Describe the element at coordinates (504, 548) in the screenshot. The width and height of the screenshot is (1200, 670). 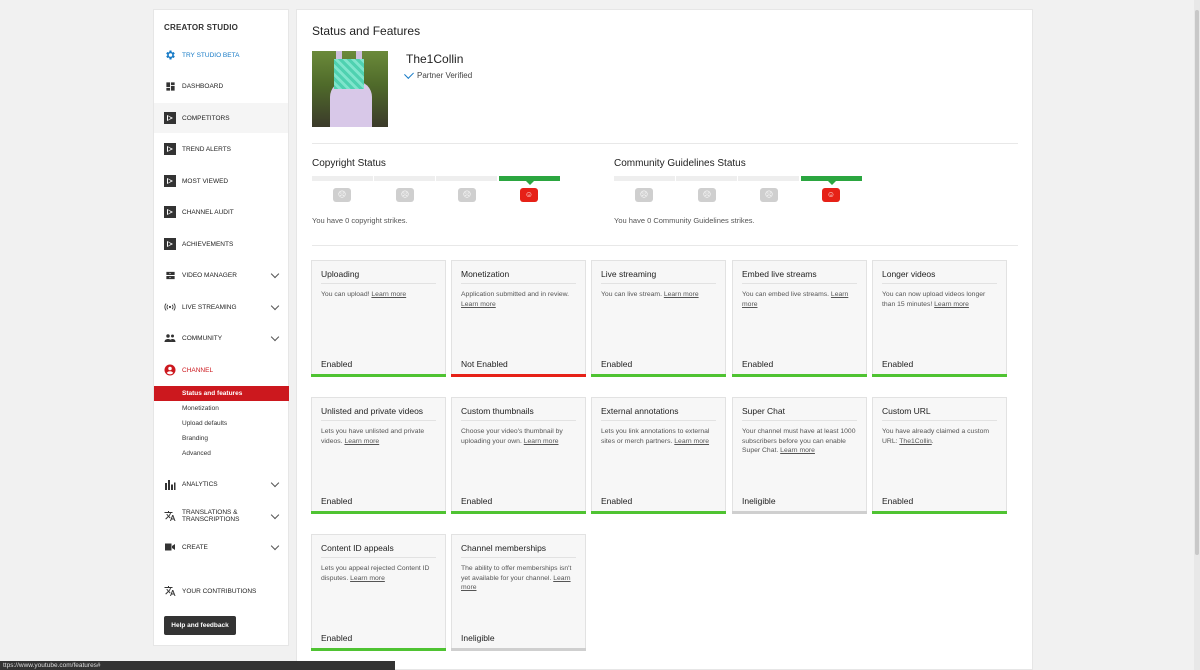
I see `feature-card-title: Channel memberships` at that location.